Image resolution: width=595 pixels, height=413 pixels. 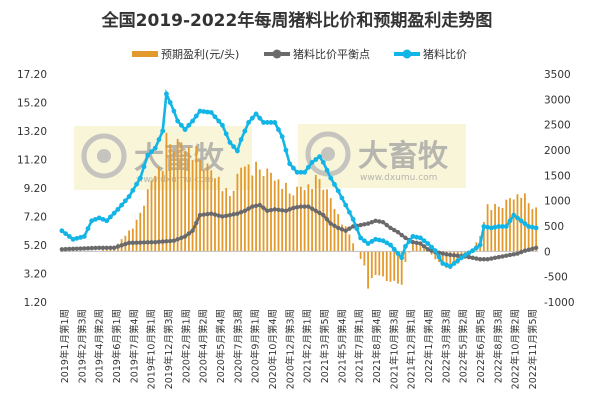 I want to click on right-tick-label: 1000, so click(x=557, y=202).